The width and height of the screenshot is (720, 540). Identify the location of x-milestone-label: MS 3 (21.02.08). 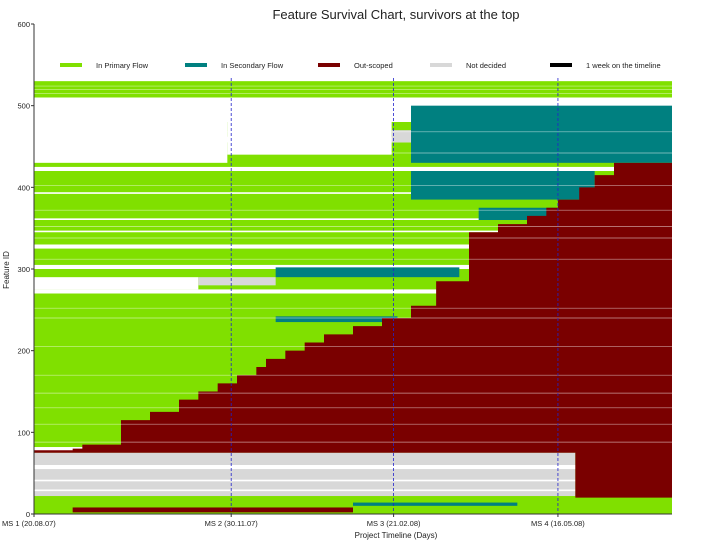
(394, 523).